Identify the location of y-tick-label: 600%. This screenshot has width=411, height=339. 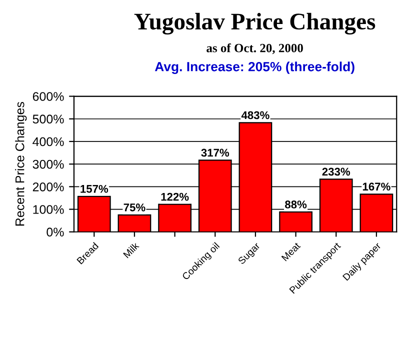
(48, 96).